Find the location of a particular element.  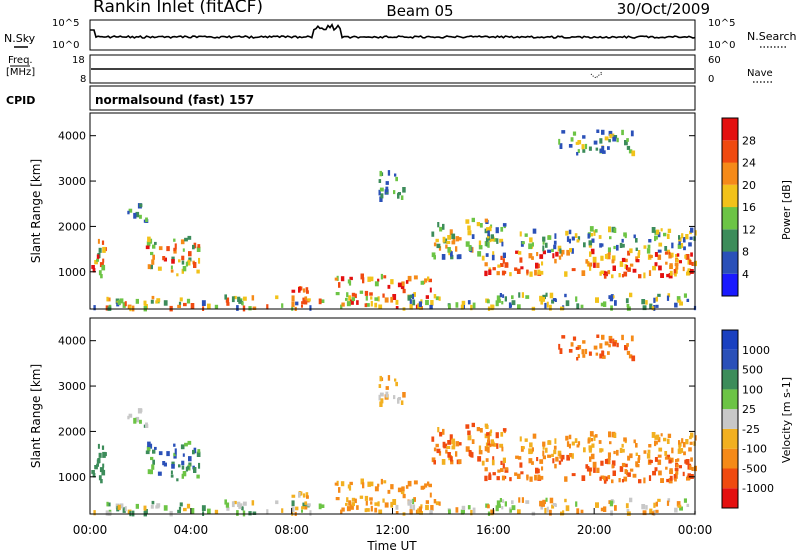

noise-left-tick-top: 10^5 is located at coordinates (65, 23).